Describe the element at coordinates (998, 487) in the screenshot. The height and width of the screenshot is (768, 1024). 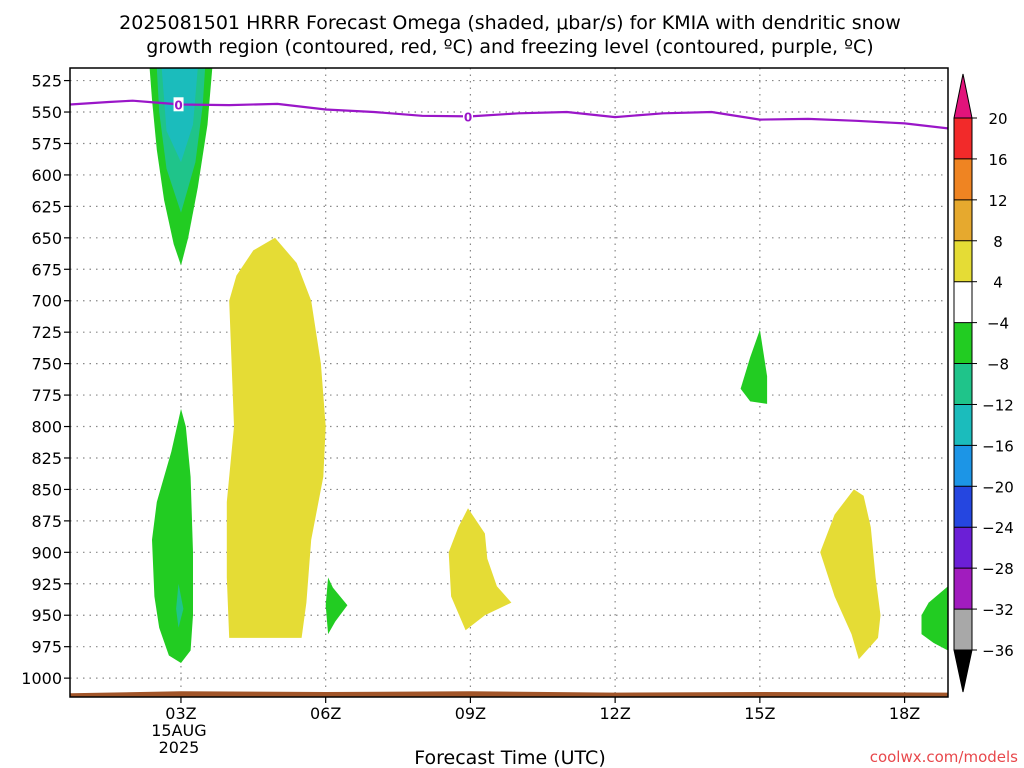
I see `colorbar-tick-label: −20` at that location.